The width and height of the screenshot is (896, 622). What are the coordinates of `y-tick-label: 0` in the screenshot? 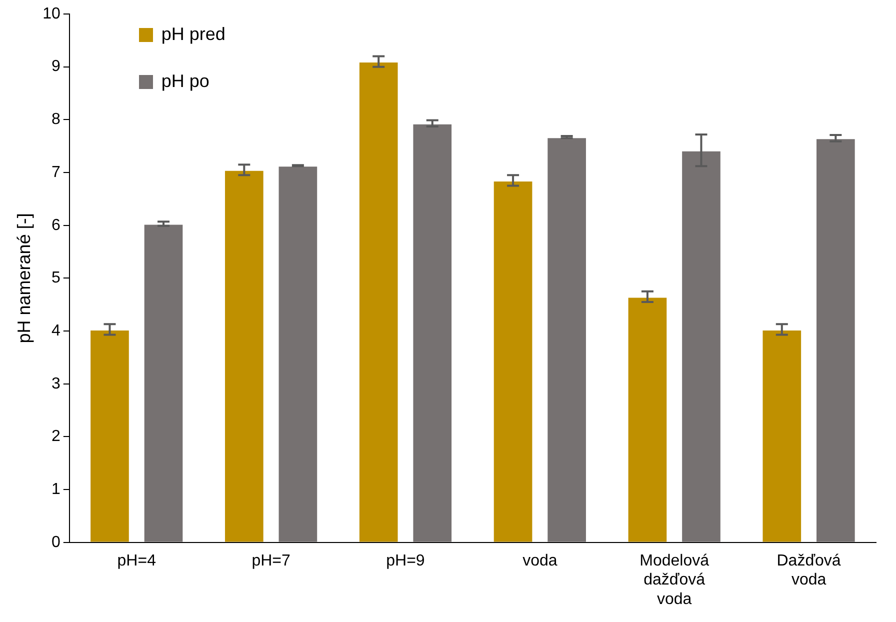 It's located at (55, 542).